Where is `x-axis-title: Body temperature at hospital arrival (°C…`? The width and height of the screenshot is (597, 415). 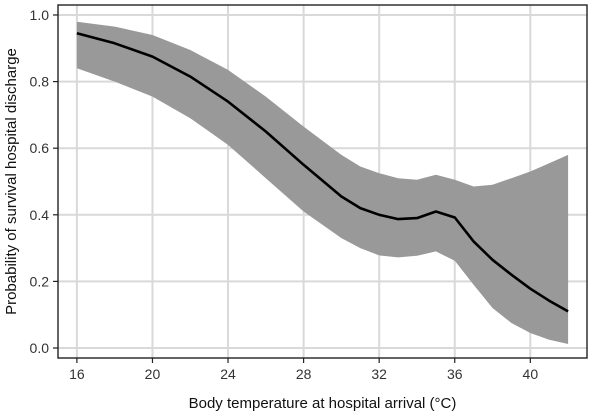 x-axis-title: Body temperature at hospital arrival (°C… is located at coordinates (323, 403).